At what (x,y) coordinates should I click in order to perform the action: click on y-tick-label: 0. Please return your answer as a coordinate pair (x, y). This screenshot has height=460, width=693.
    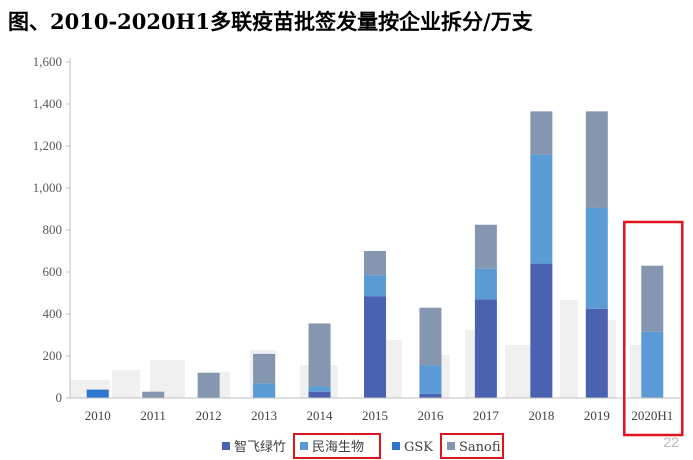
    Looking at the image, I should click on (59, 397).